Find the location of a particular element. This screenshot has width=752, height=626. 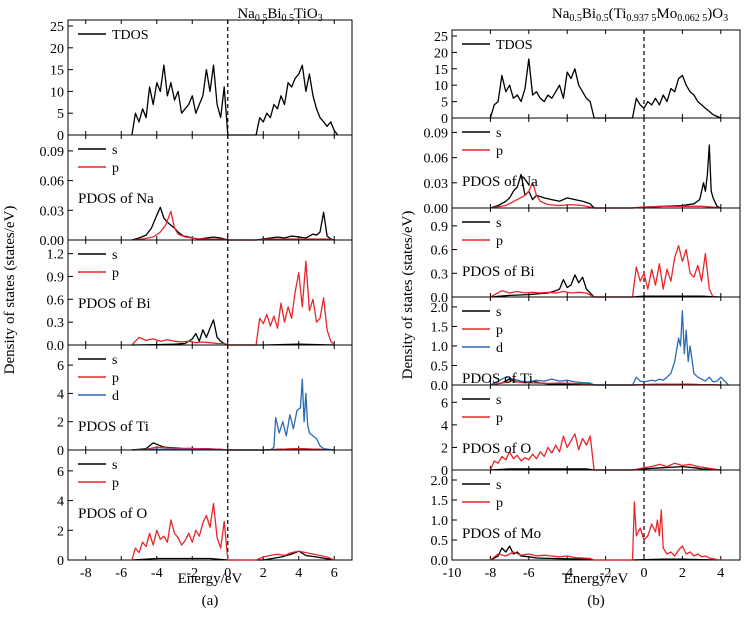

chart-title: Na0.5Bi0.5(Ti0.937 5Mo0.062 5)O3 is located at coordinates (640, 15).